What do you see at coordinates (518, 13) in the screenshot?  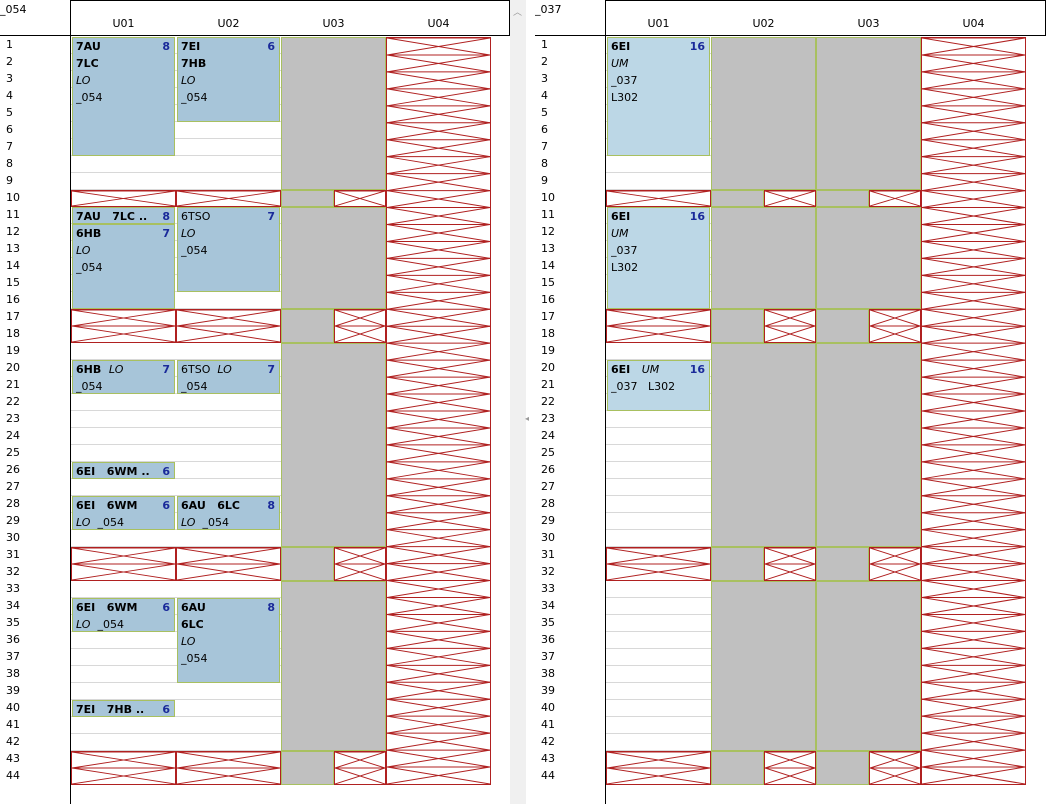 I see `scroll-up-arrow-icon: ︿` at bounding box center [518, 13].